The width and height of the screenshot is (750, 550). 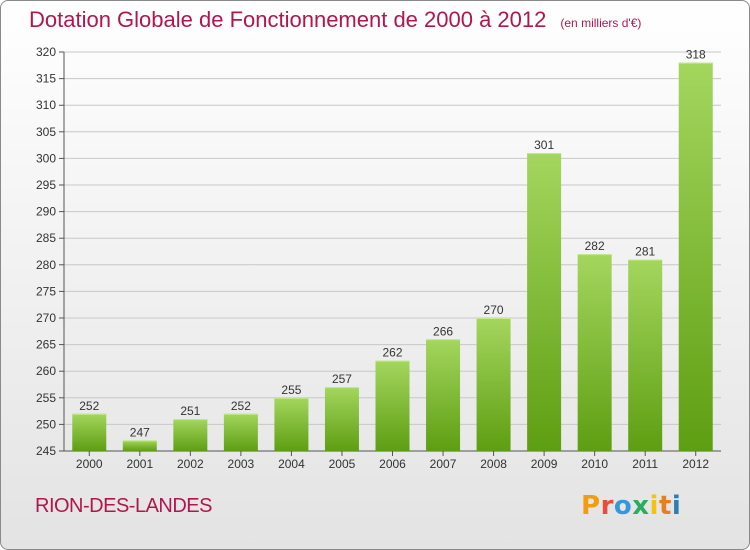 I want to click on data-label: 270, so click(x=494, y=310).